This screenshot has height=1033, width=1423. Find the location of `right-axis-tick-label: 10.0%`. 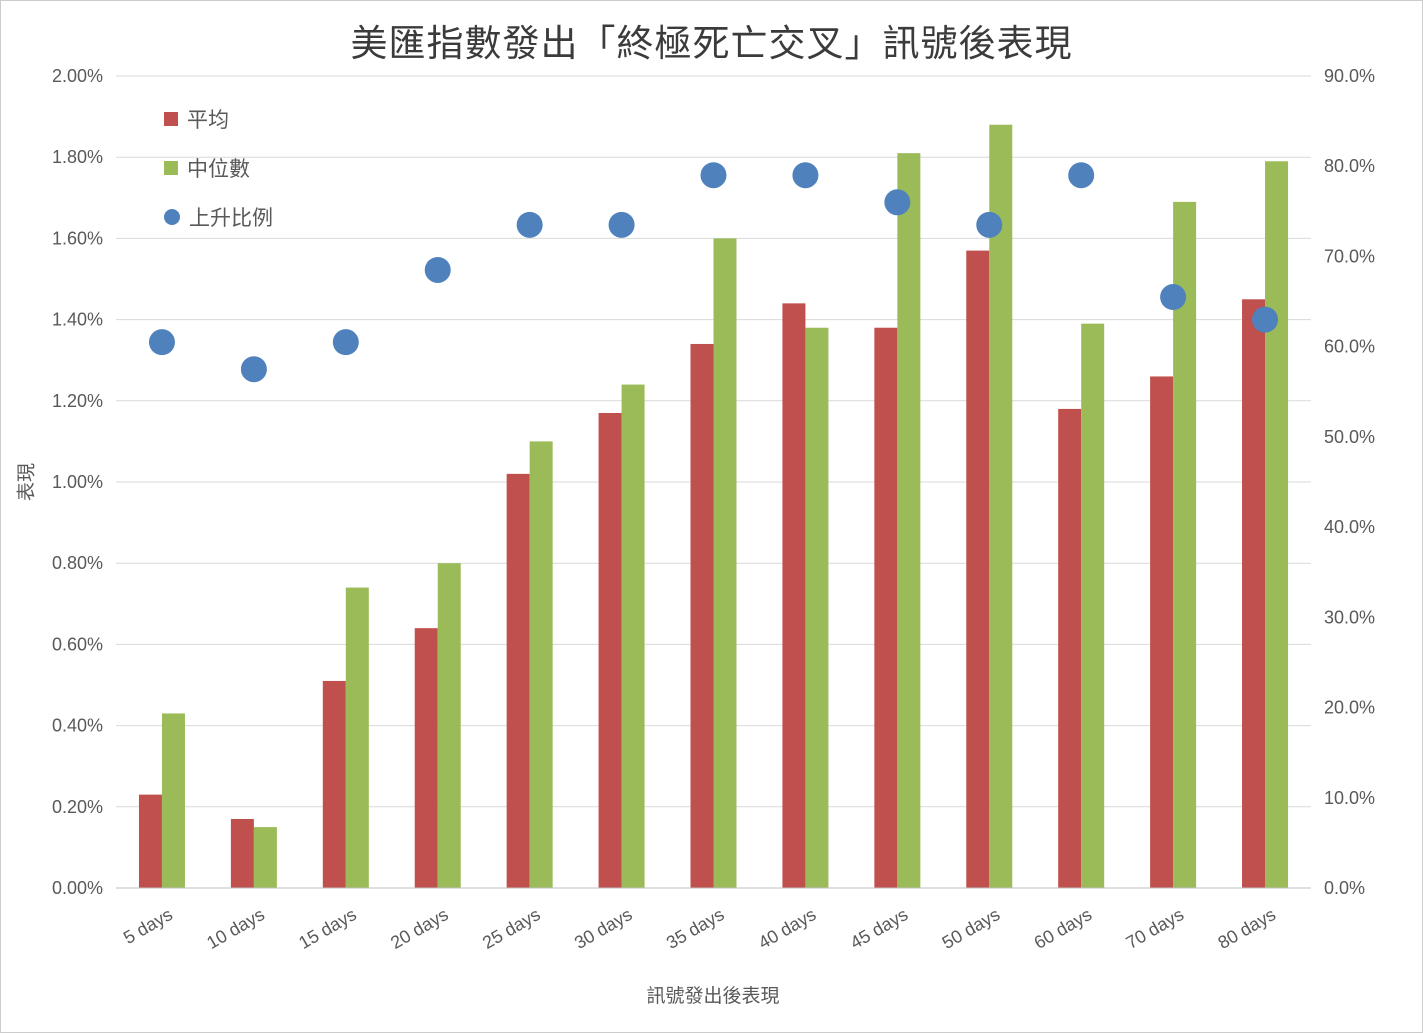

right-axis-tick-label: 10.0% is located at coordinates (1349, 798).